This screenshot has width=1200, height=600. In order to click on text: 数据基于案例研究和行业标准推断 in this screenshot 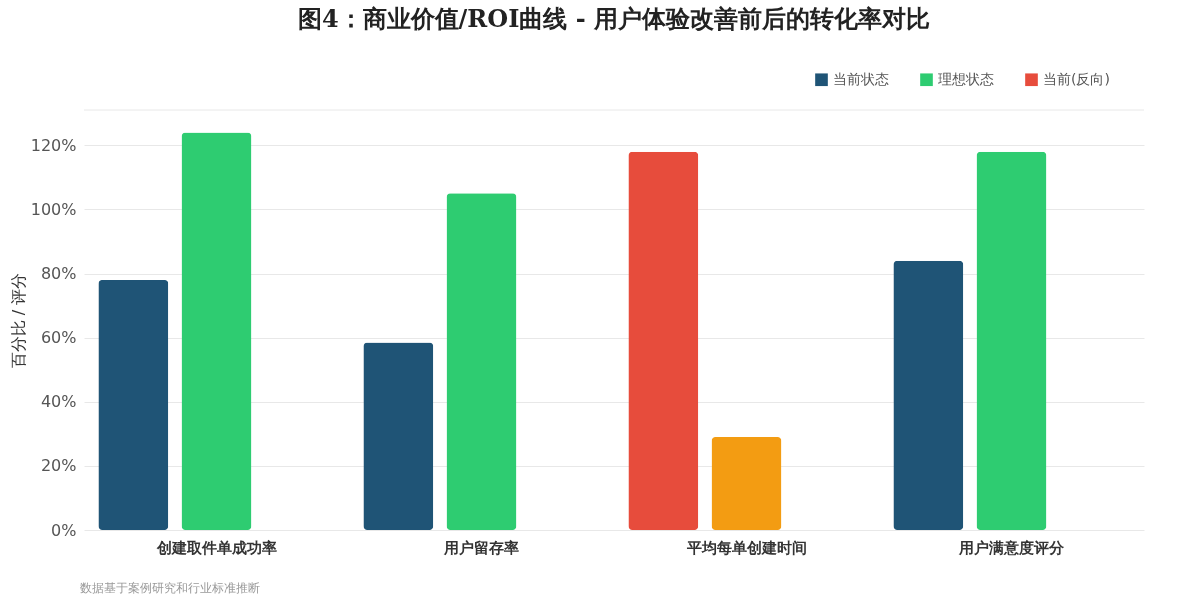, I will do `click(170, 588)`.